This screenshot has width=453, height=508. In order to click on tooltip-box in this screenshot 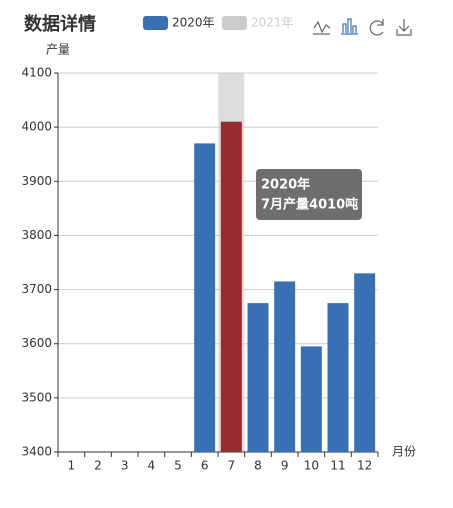, I will do `click(309, 194)`.